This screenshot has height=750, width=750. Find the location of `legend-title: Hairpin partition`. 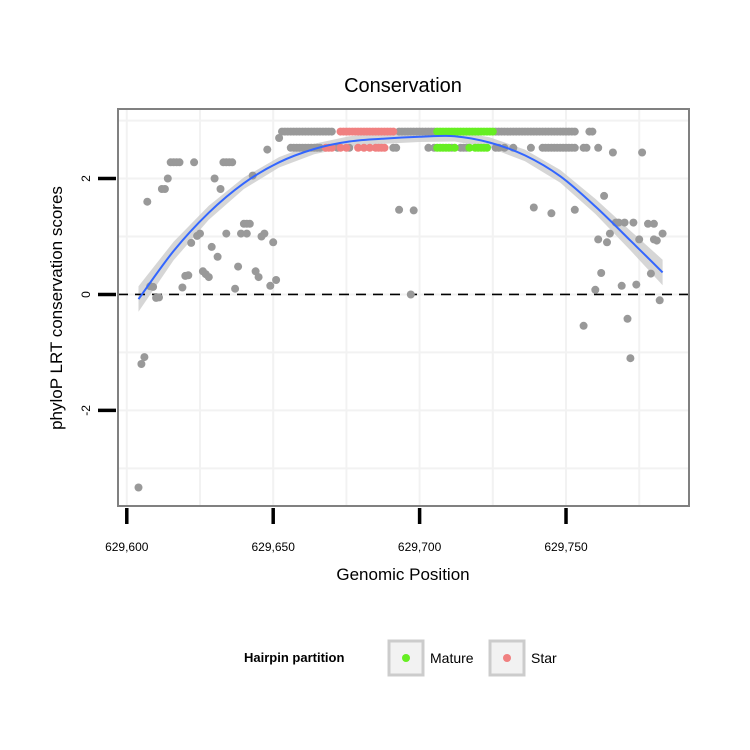

legend-title: Hairpin partition is located at coordinates (294, 657).